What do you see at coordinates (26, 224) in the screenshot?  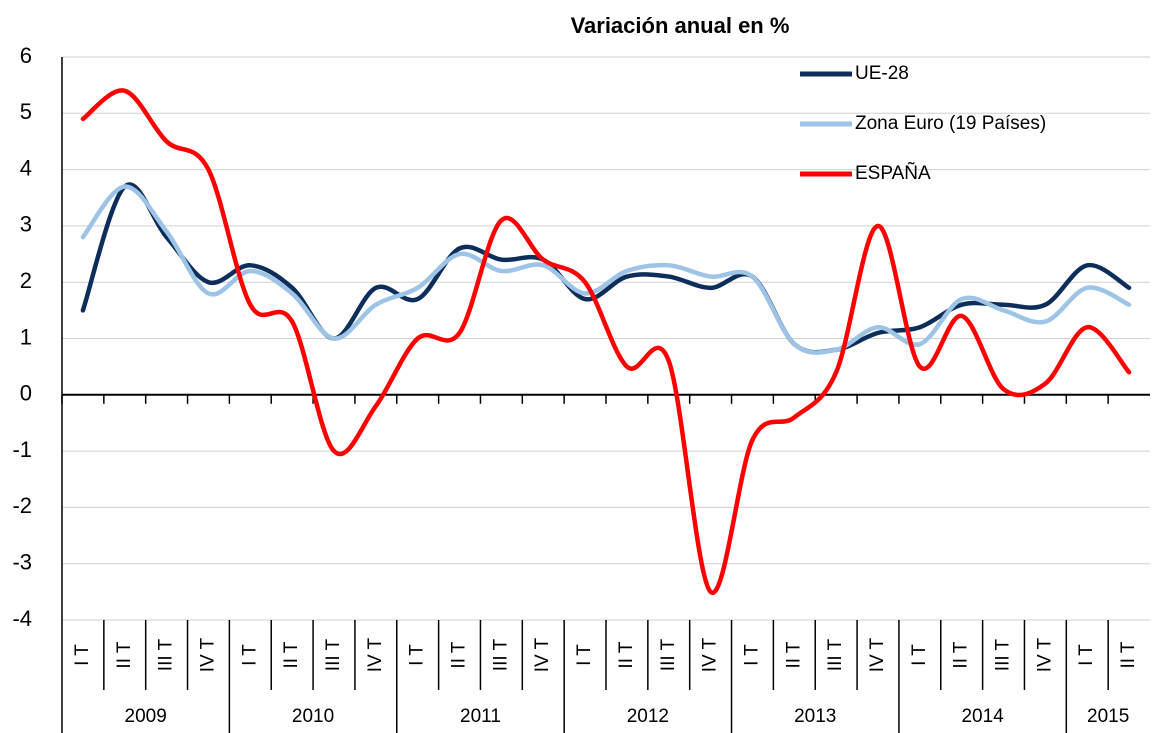 I see `y-tick-label: 3` at bounding box center [26, 224].